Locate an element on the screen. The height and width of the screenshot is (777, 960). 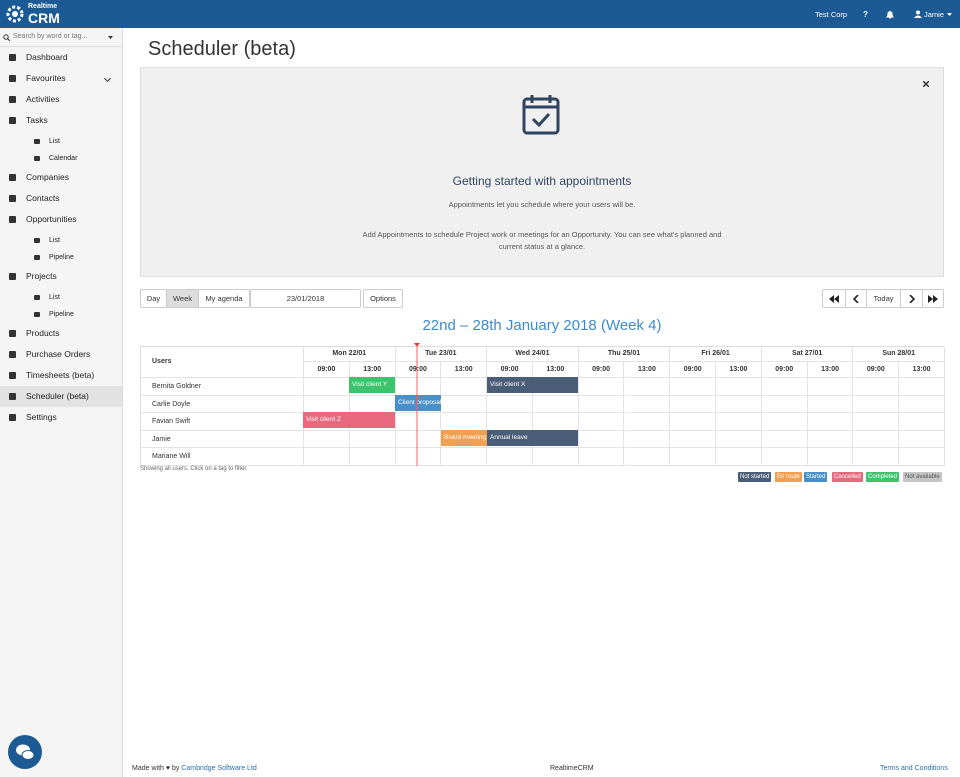
status-tag: Not available is located at coordinates (922, 477).